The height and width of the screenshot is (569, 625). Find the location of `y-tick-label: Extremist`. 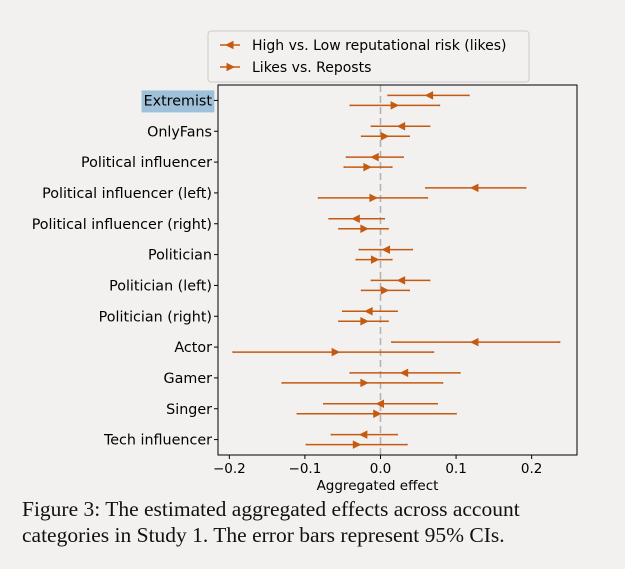

y-tick-label: Extremist is located at coordinates (178, 101).